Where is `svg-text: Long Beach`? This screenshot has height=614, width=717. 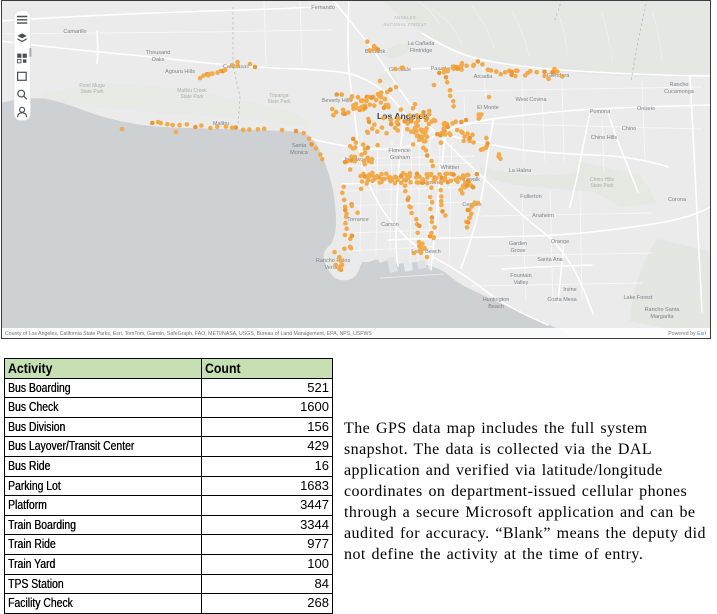
svg-text: Long Beach is located at coordinates (425, 252).